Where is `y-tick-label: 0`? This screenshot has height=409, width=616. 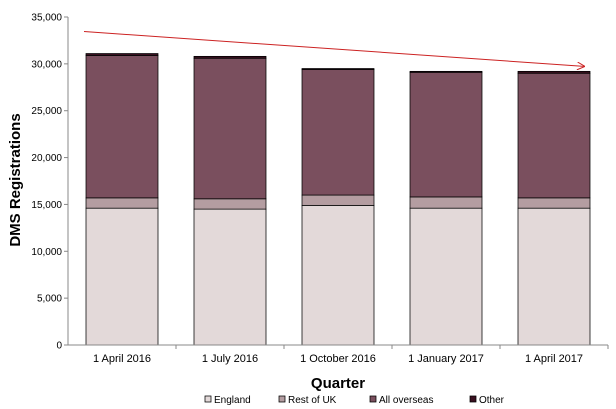 y-tick-label: 0 is located at coordinates (59, 346).